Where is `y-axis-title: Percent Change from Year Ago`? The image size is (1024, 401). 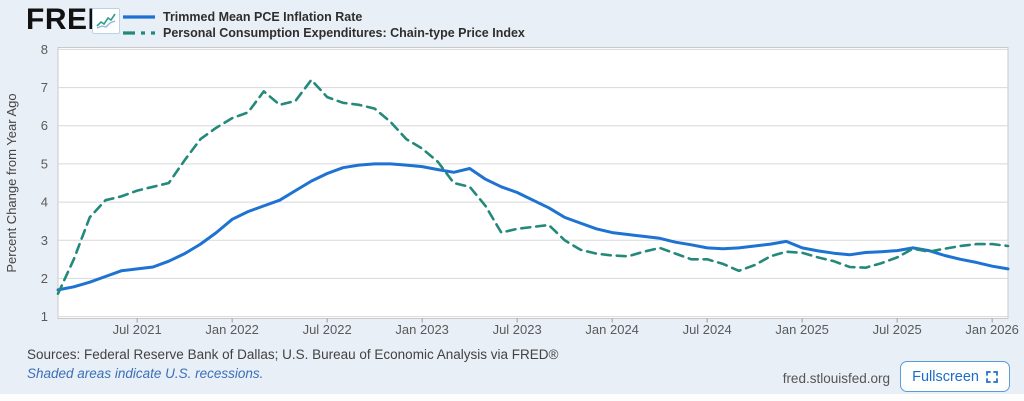 y-axis-title: Percent Change from Year Ago is located at coordinates (11, 182).